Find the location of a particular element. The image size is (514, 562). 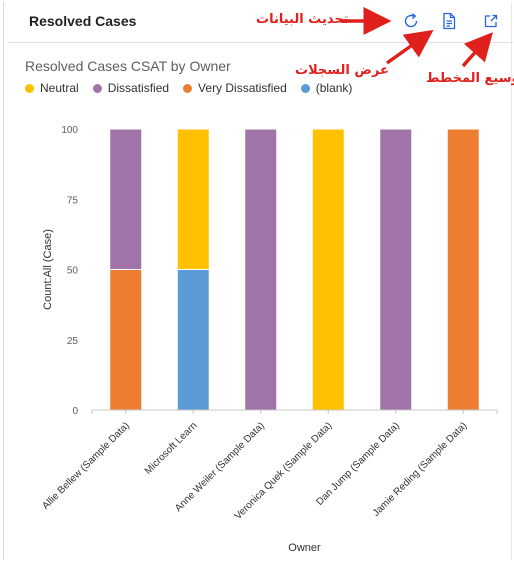

y-tick-label: 50 is located at coordinates (73, 271).